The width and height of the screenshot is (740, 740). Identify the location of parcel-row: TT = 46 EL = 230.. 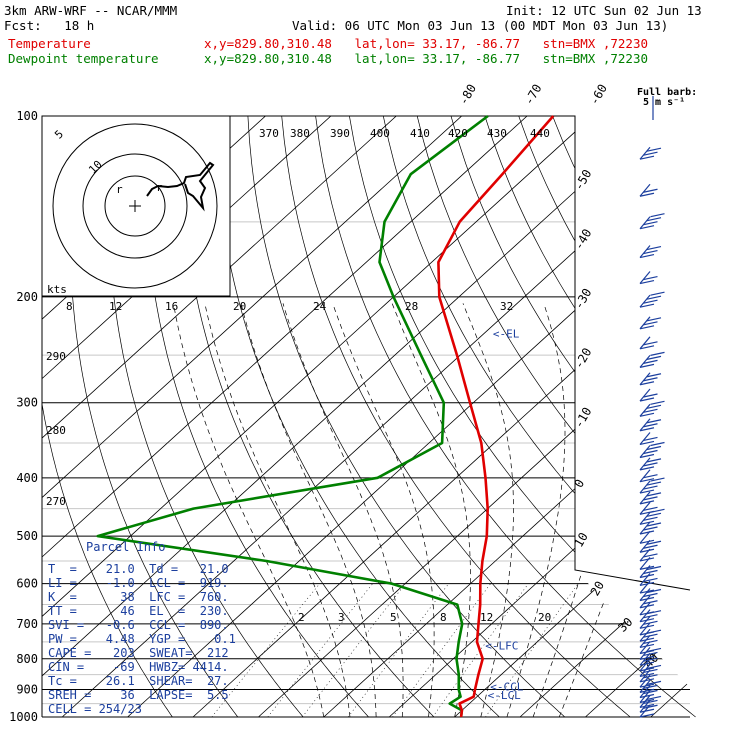
(138, 611).